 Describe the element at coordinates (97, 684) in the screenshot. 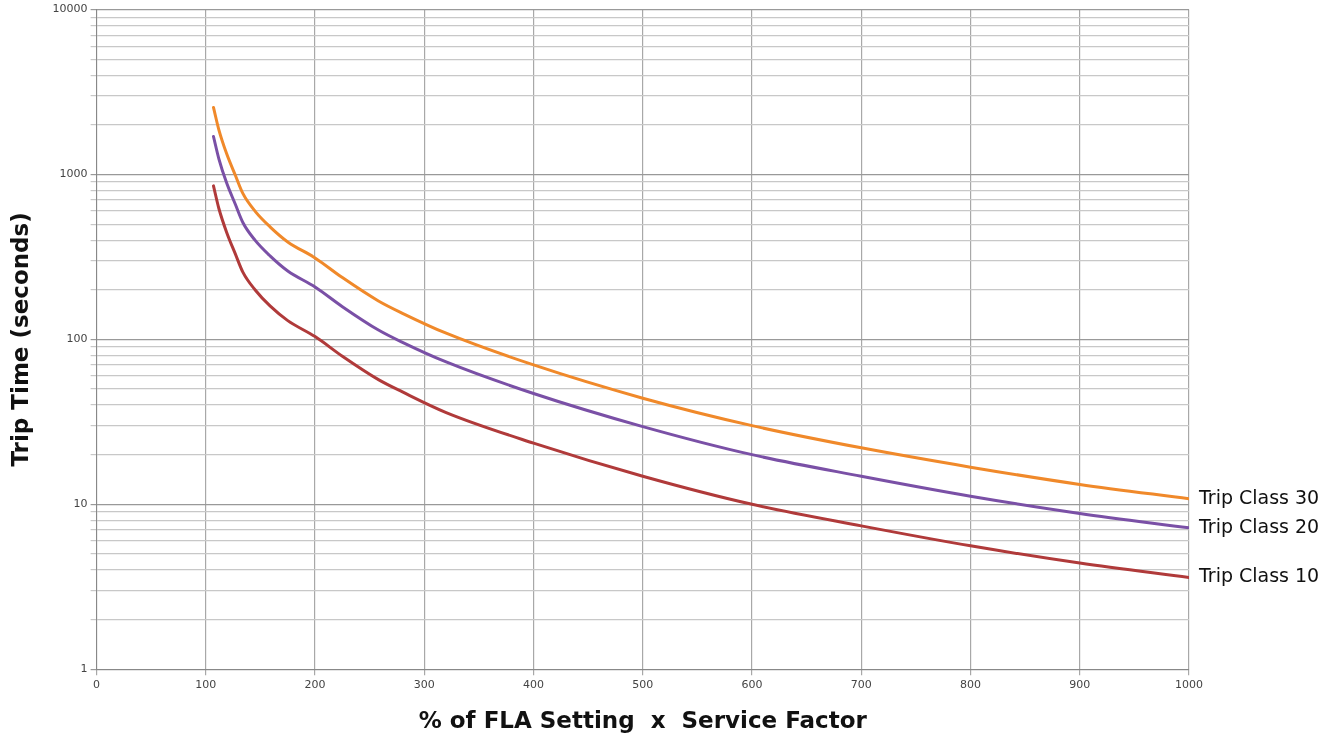

I see `x-tick-label: 0` at that location.